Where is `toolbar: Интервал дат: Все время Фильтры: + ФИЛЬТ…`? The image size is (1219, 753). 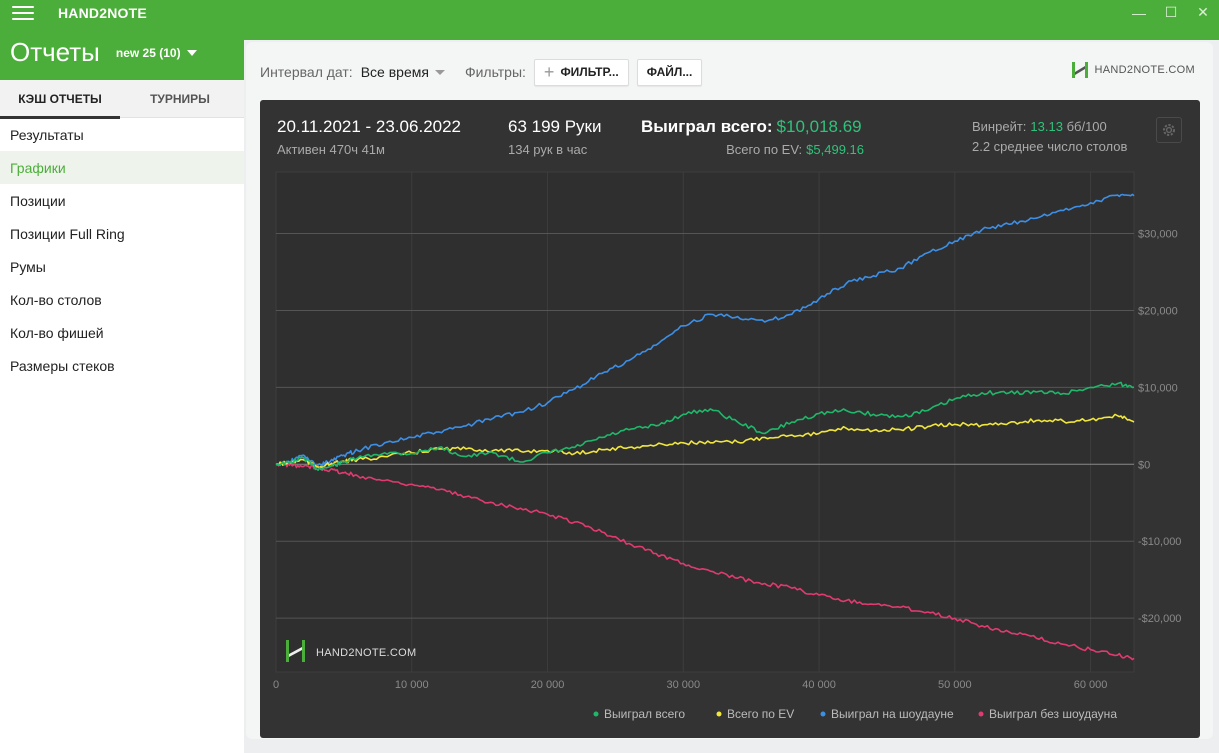
toolbar: Интервал дат: Все время Фильтры: + ФИЛЬТ… is located at coordinates (481, 72).